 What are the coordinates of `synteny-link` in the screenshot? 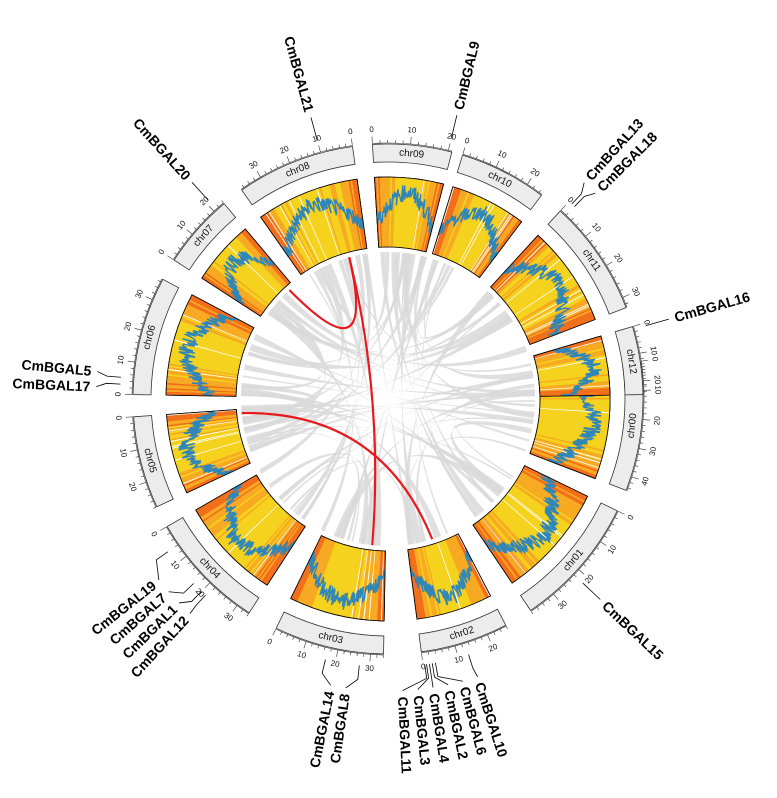 It's located at (387, 414).